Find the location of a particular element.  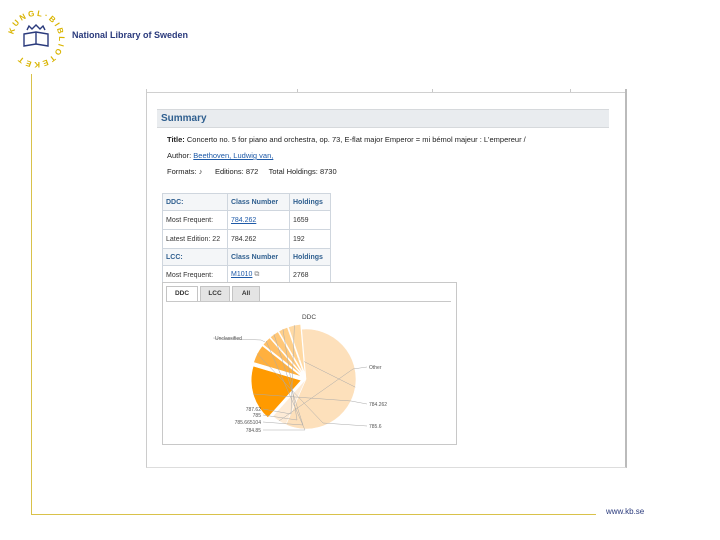

author-link: Beethoven, Ludwig van, is located at coordinates (233, 155).